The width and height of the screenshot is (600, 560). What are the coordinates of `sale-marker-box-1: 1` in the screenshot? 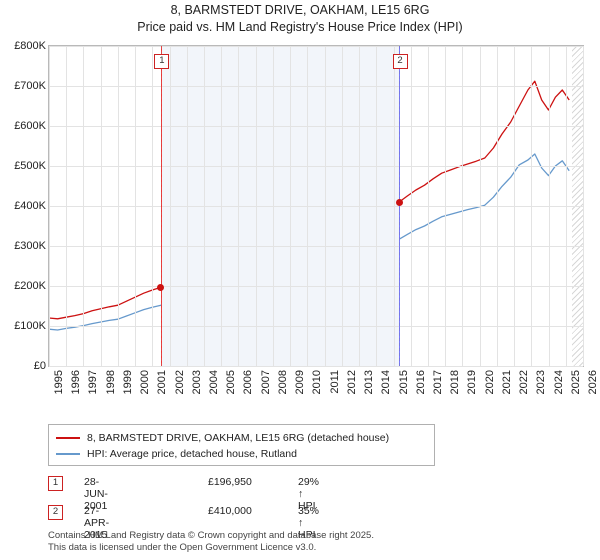 It's located at (162, 61).